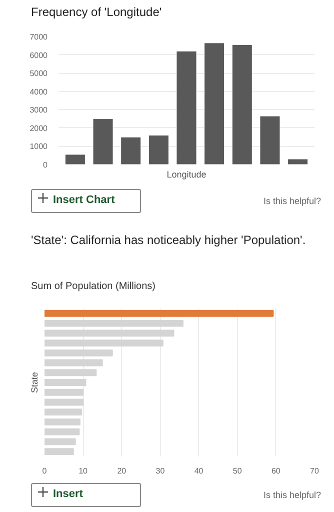  What do you see at coordinates (96, 12) in the screenshot?
I see `chart-title: Frequency of 'Longitude'` at bounding box center [96, 12].